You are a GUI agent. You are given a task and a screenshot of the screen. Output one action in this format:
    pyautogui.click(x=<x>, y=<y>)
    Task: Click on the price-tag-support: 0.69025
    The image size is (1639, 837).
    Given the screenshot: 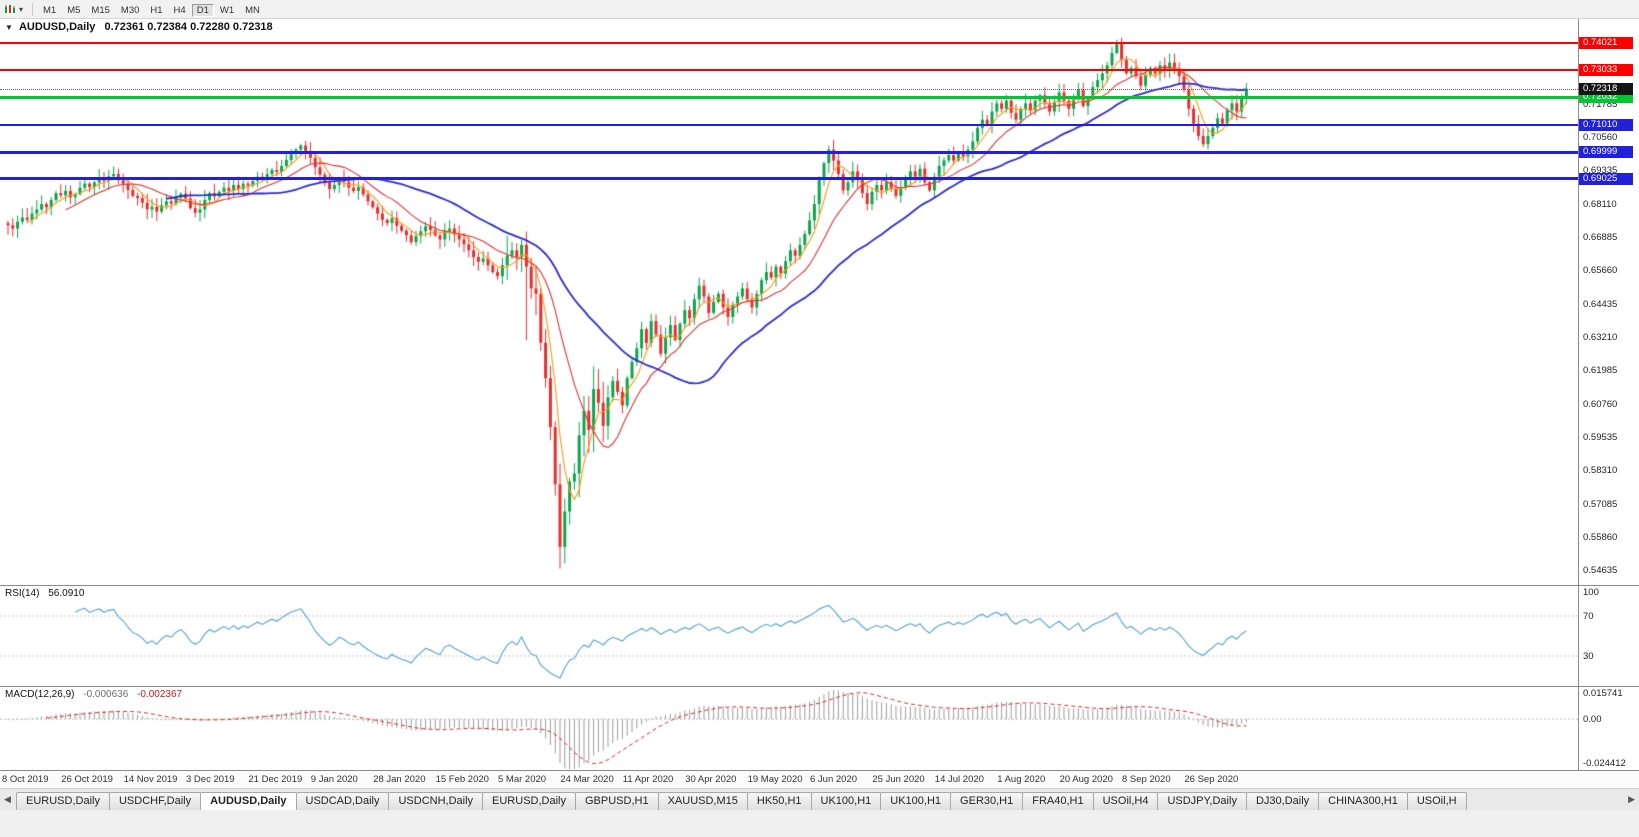 What is the action you would take?
    pyautogui.click(x=1606, y=178)
    